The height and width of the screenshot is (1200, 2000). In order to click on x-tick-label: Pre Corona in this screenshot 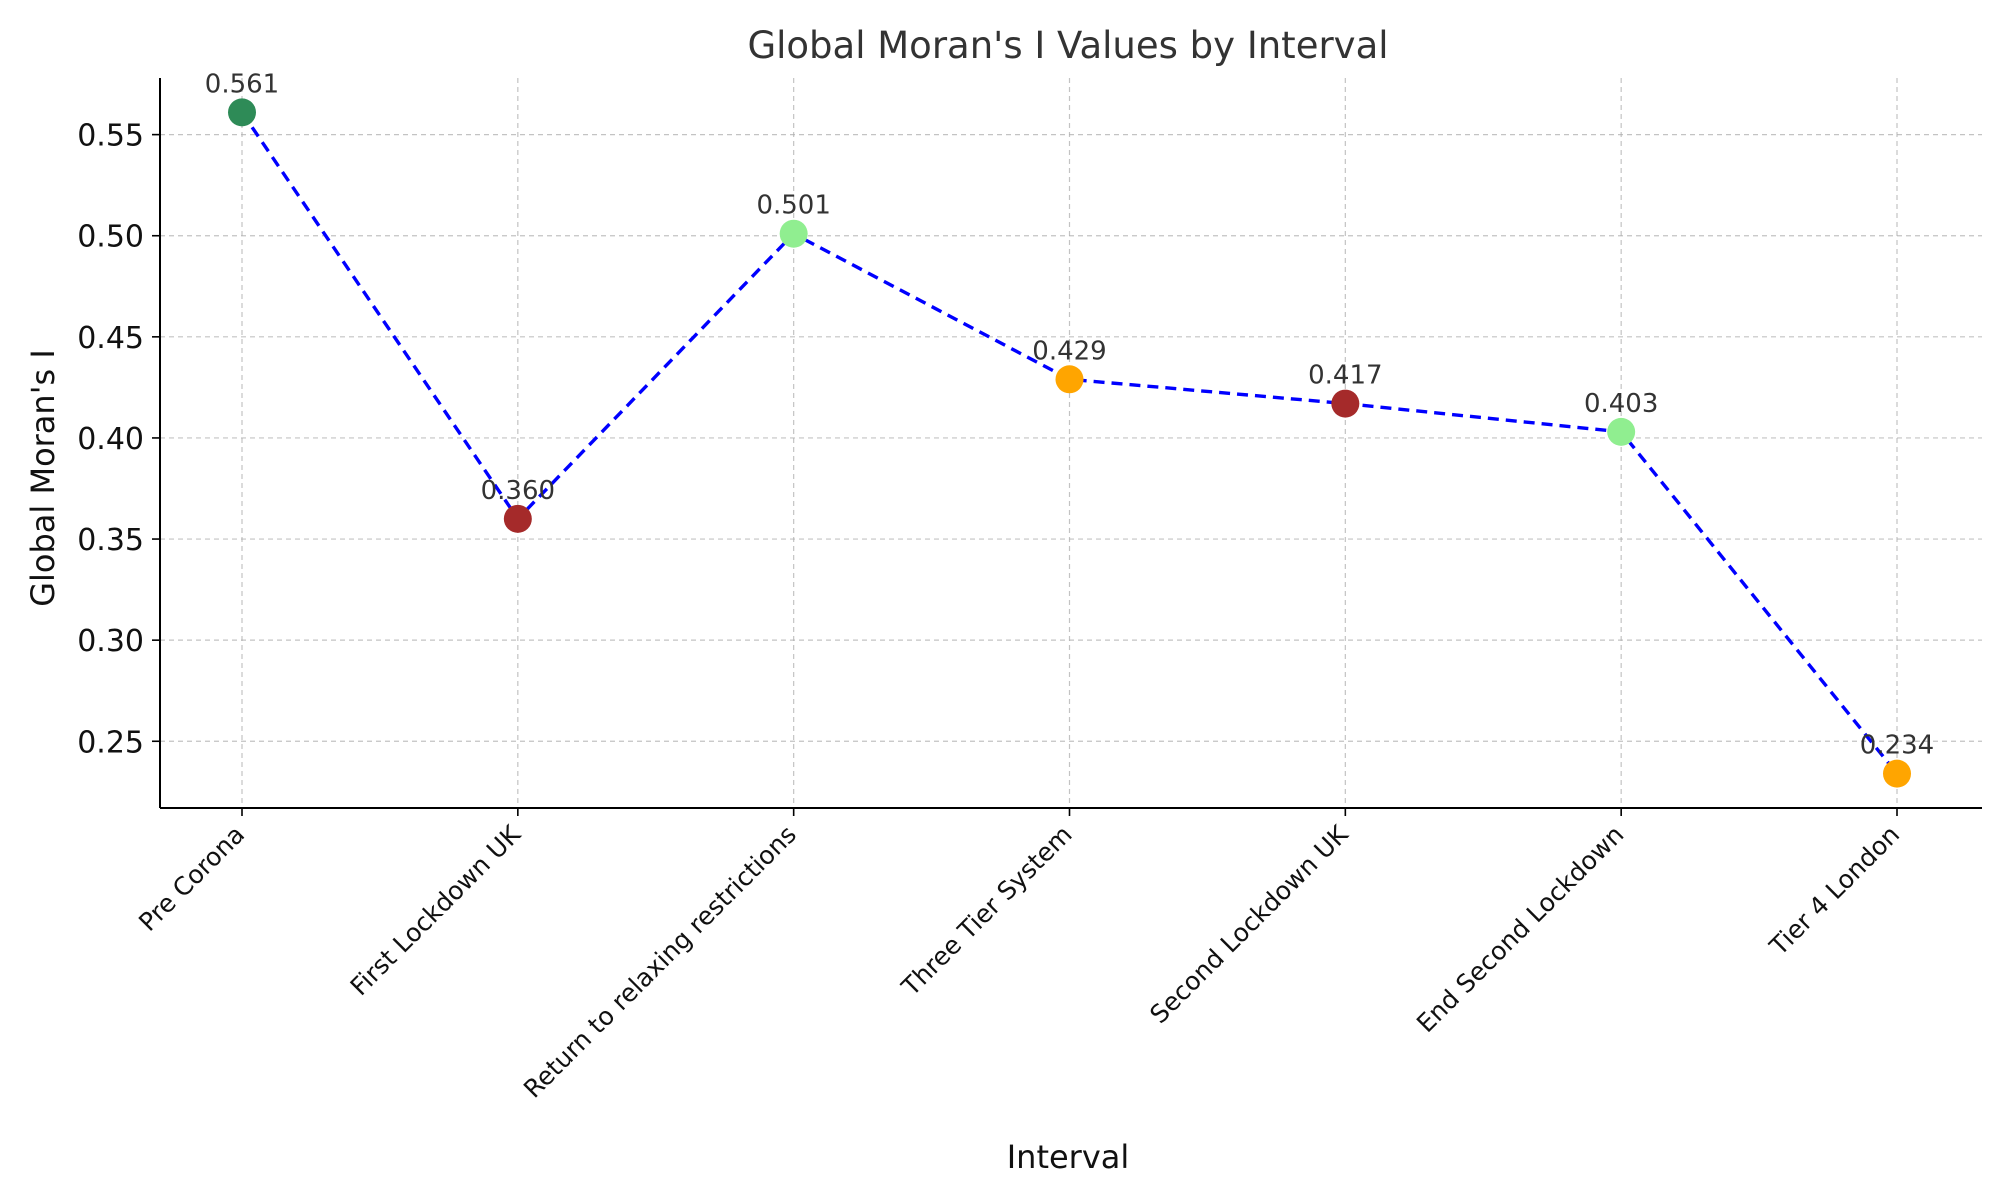, I will do `click(191, 878)`.